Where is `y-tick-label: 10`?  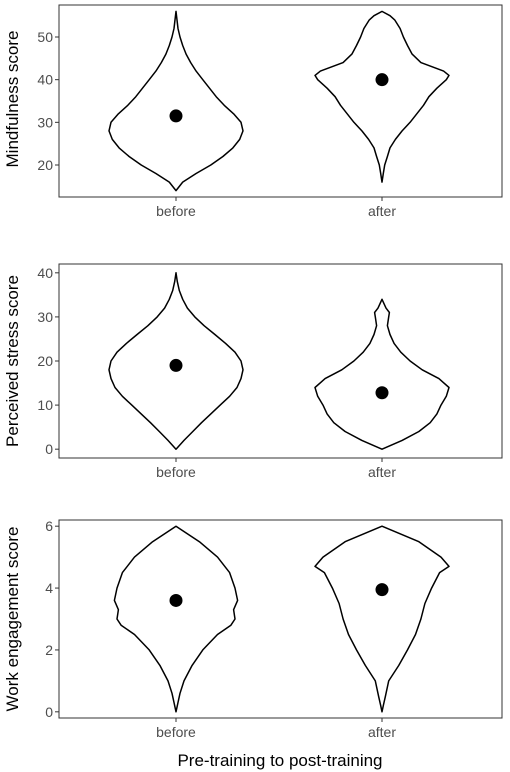 y-tick-label: 10 is located at coordinates (45, 405).